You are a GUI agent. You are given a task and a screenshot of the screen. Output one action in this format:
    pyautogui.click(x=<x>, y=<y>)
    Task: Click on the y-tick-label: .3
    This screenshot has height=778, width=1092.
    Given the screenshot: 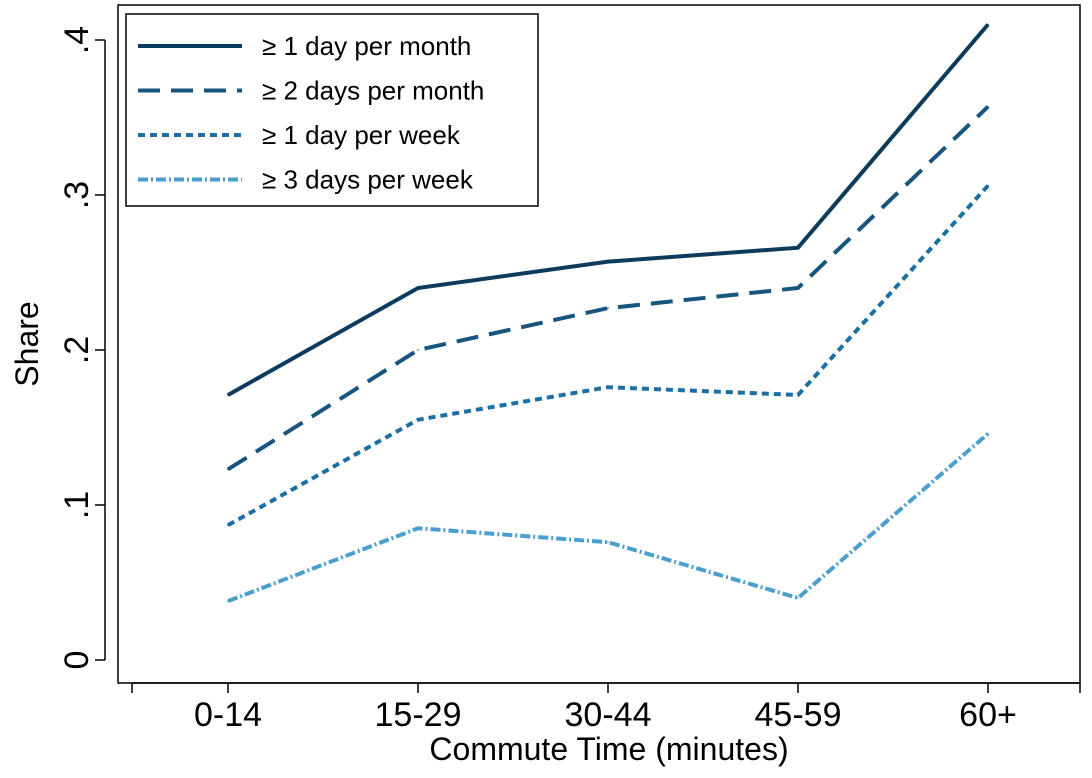 What is the action you would take?
    pyautogui.click(x=77, y=195)
    